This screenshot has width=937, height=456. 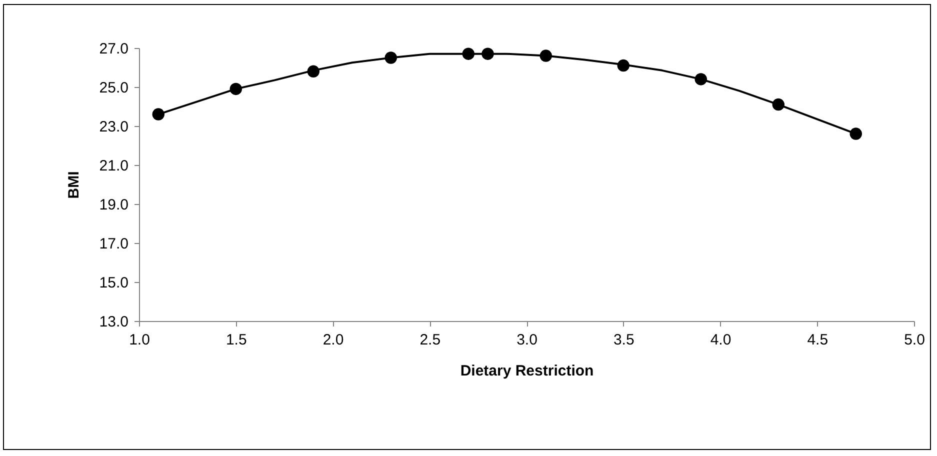 I want to click on x-axis-title: Dietary Restriction, so click(x=527, y=371).